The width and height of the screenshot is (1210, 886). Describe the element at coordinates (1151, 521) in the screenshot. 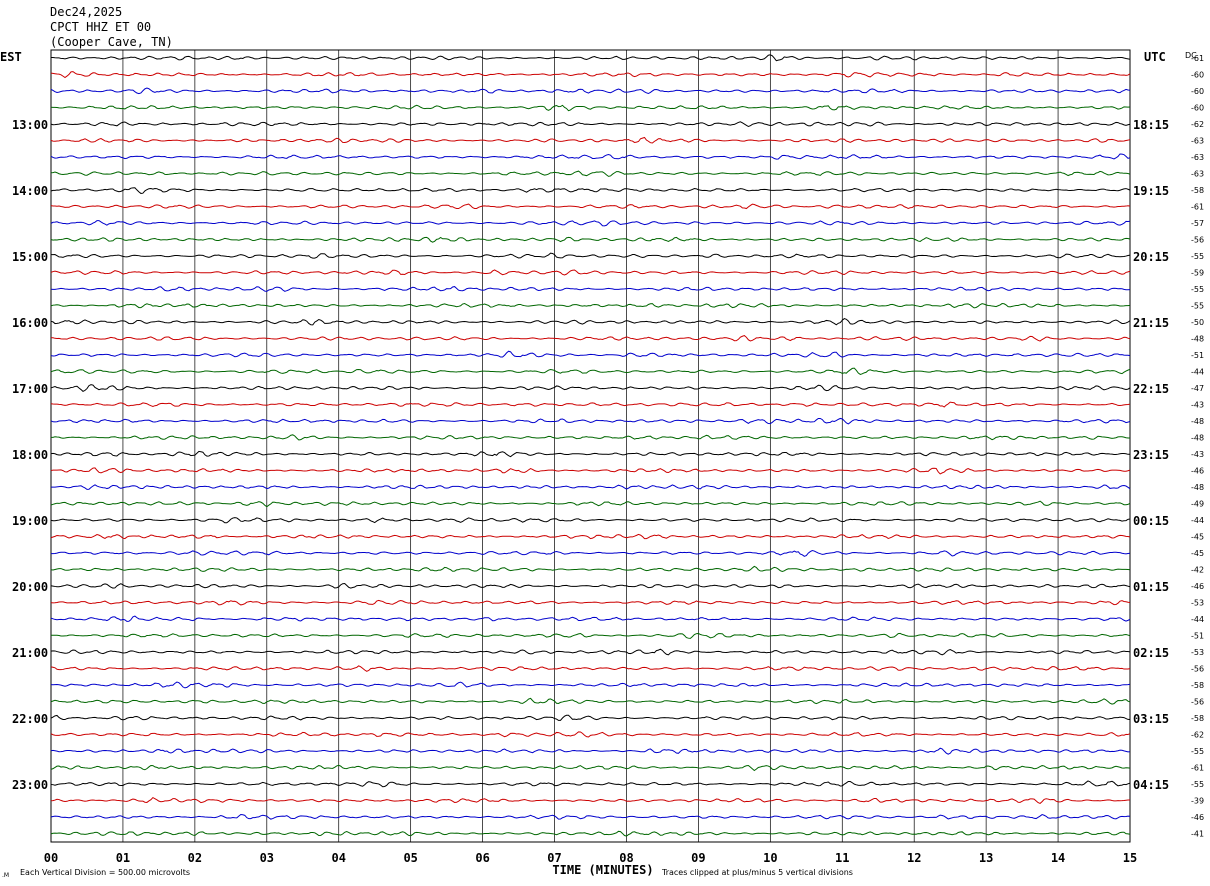

I see `right-hour-label: 00:15` at that location.